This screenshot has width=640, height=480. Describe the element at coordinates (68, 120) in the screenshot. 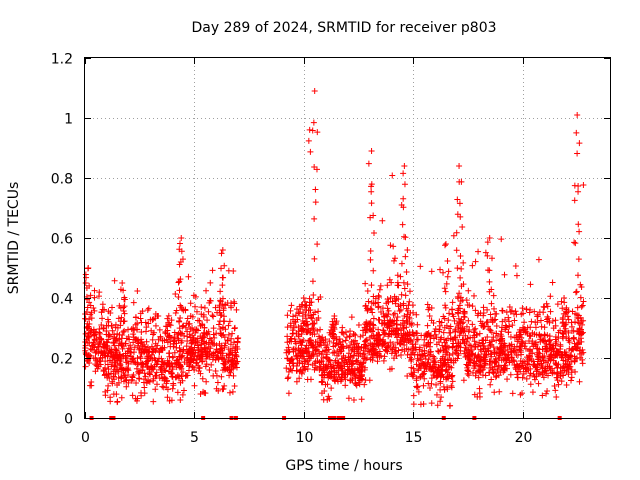

I see `y-tick-label: 1` at that location.